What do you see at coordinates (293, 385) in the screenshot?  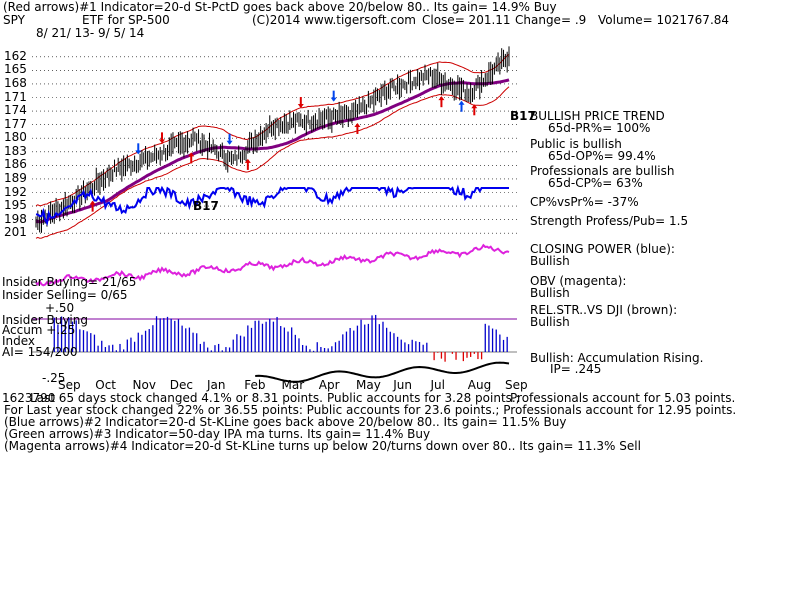 I see `month-label: Mar` at bounding box center [293, 385].